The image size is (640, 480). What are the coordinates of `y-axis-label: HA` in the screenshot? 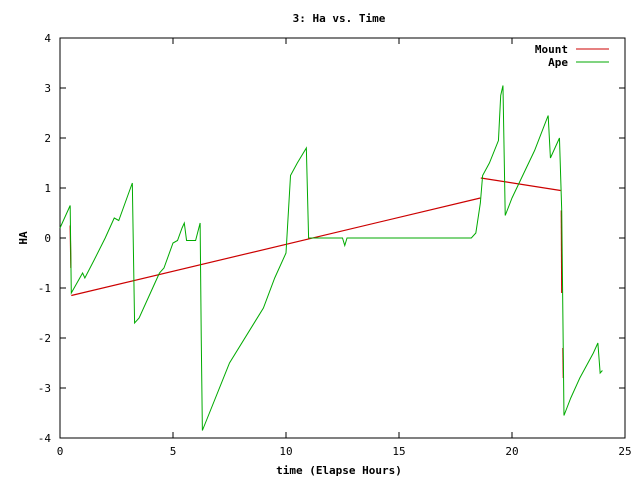 It's located at (23, 238).